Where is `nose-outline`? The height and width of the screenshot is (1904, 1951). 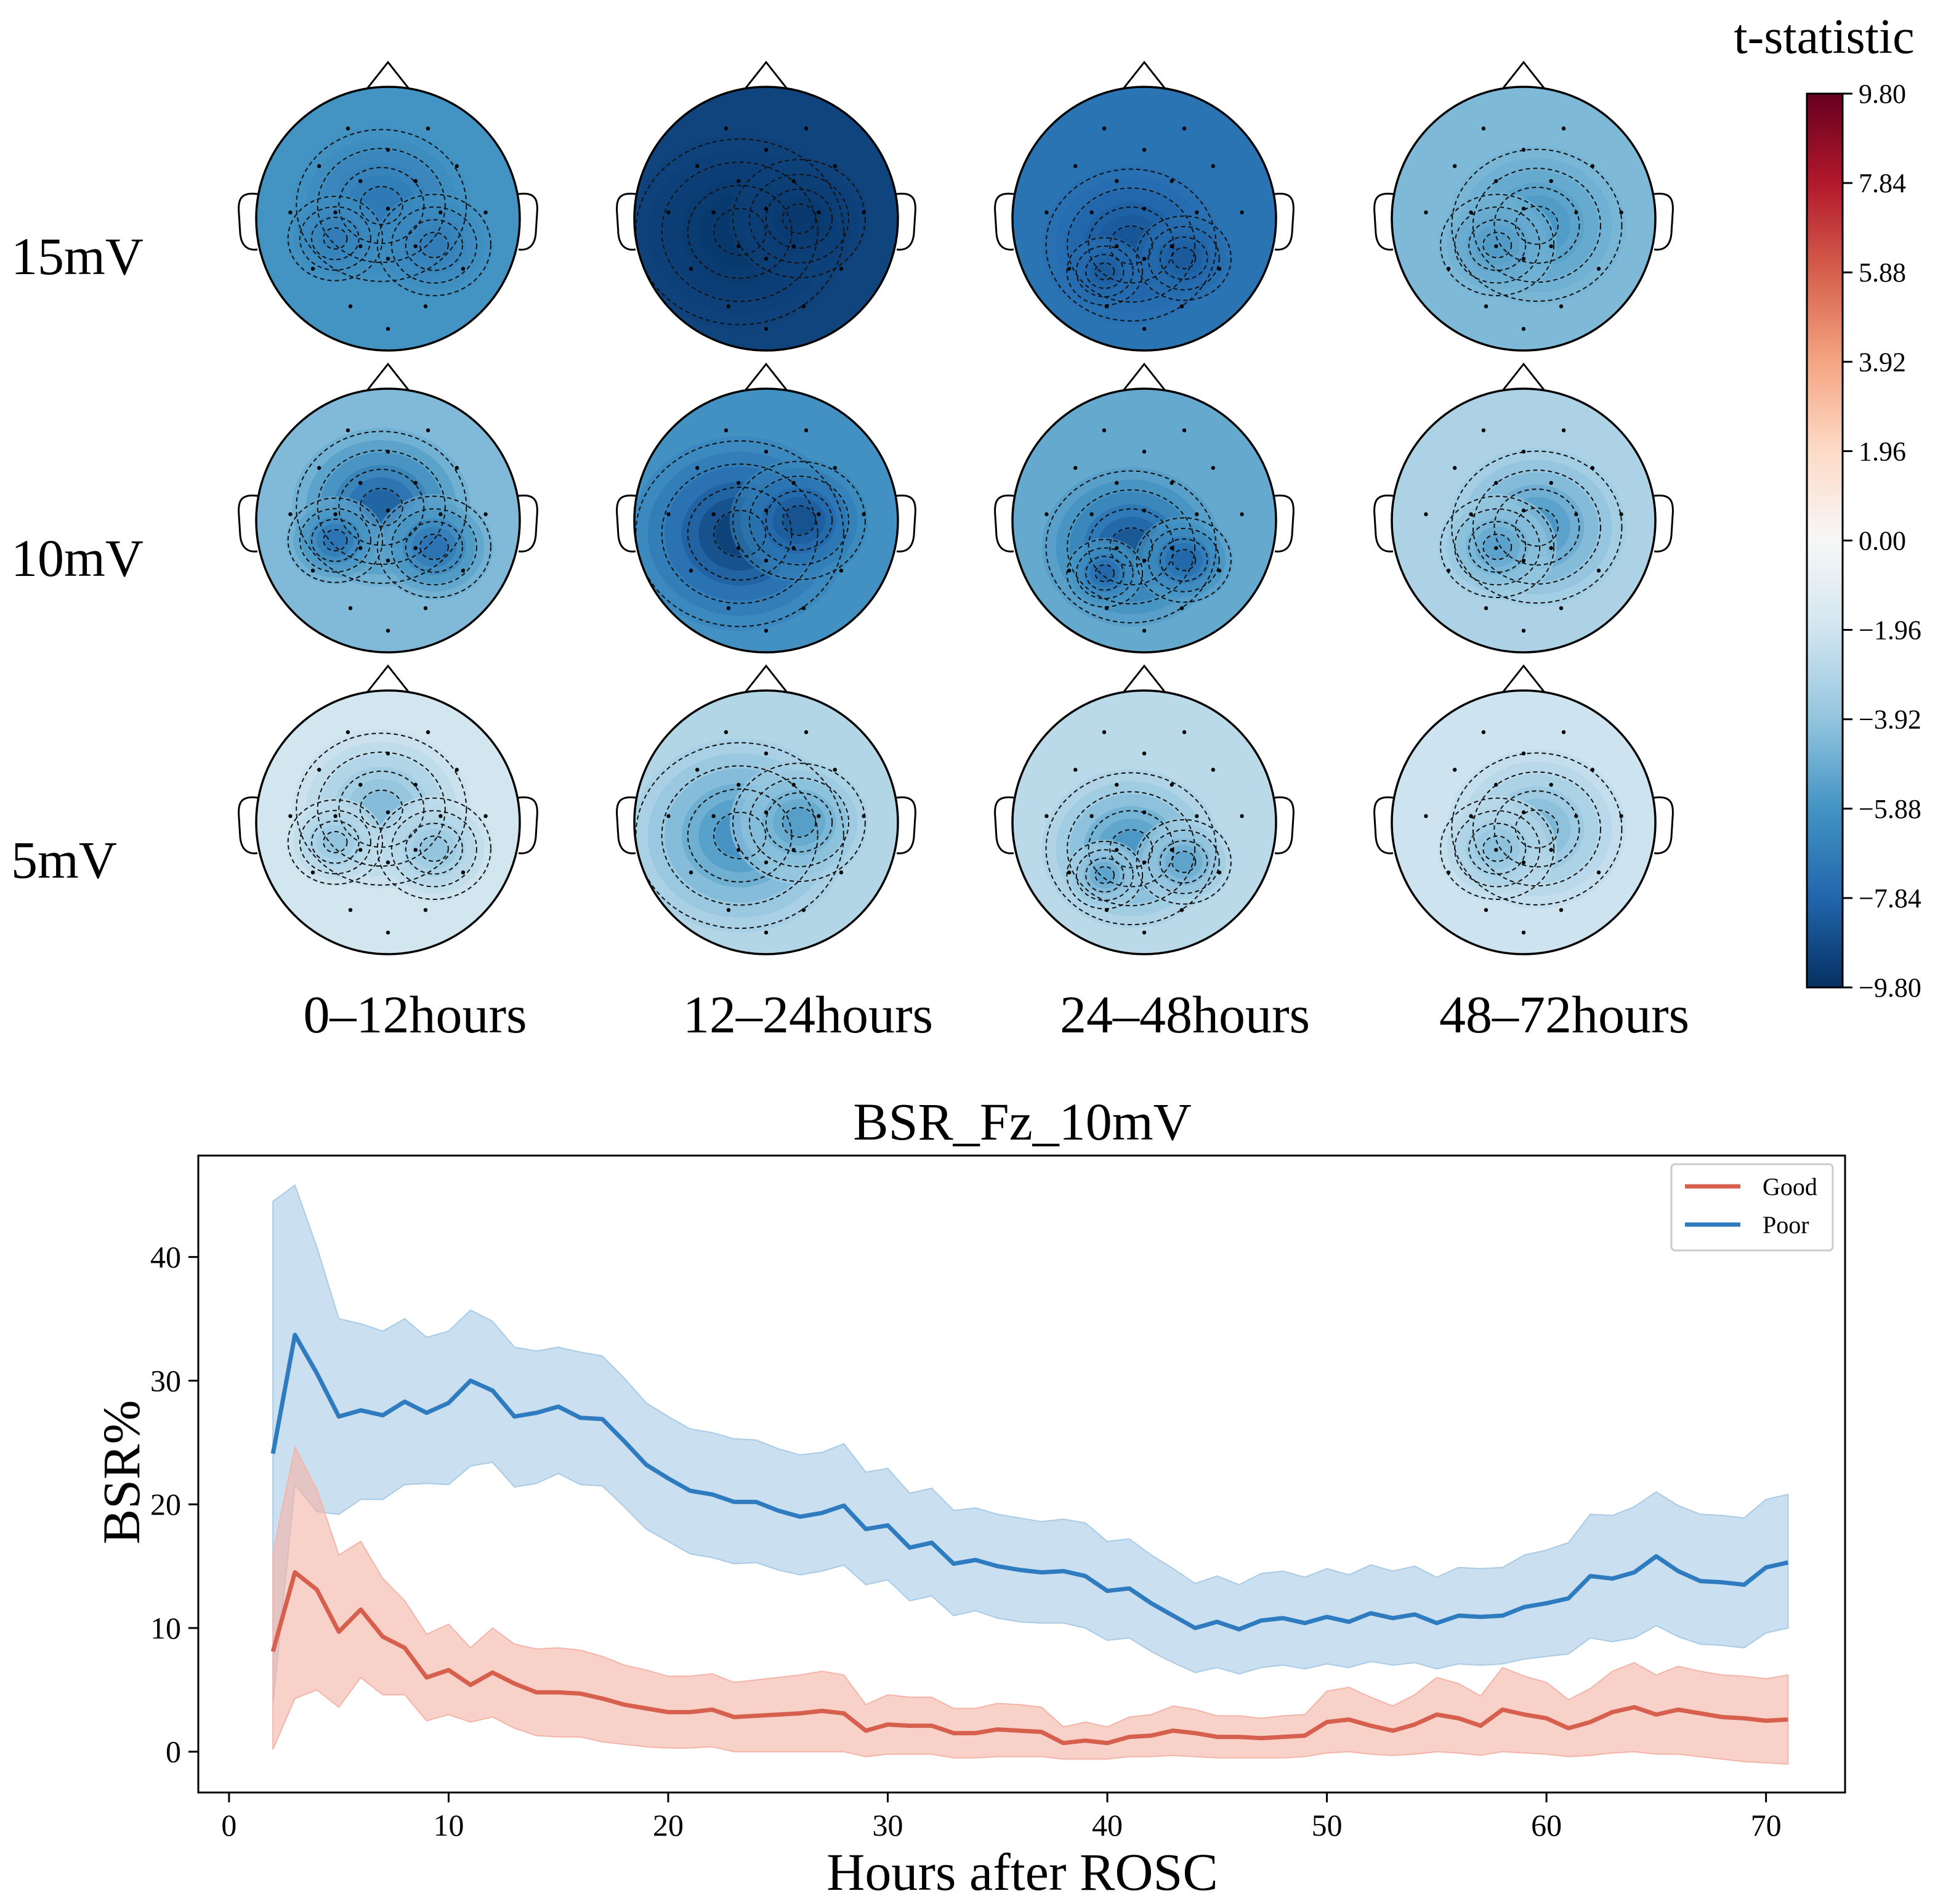 nose-outline is located at coordinates (766, 678).